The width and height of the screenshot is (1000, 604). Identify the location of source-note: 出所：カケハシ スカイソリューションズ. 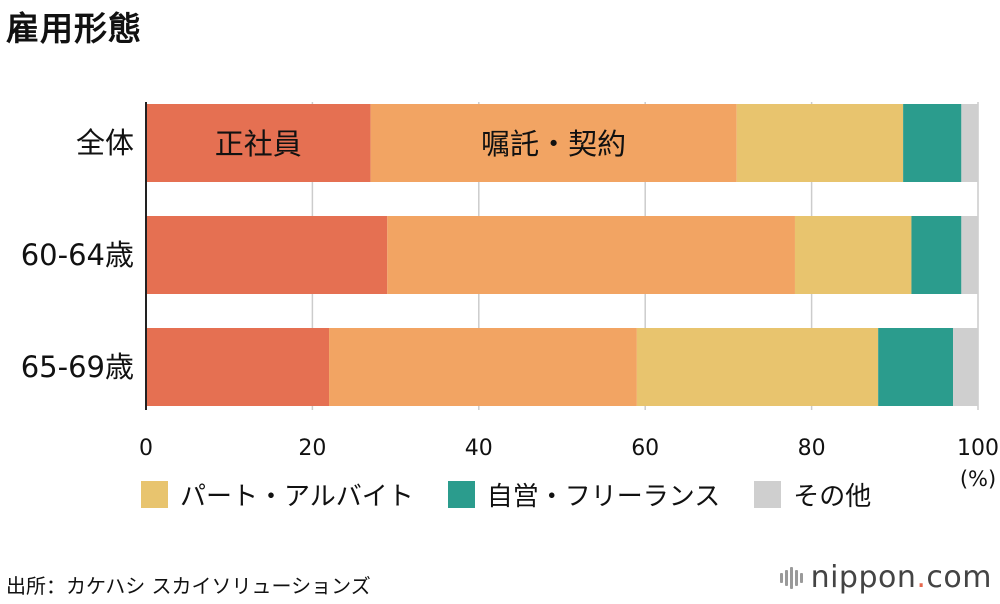
(188, 586).